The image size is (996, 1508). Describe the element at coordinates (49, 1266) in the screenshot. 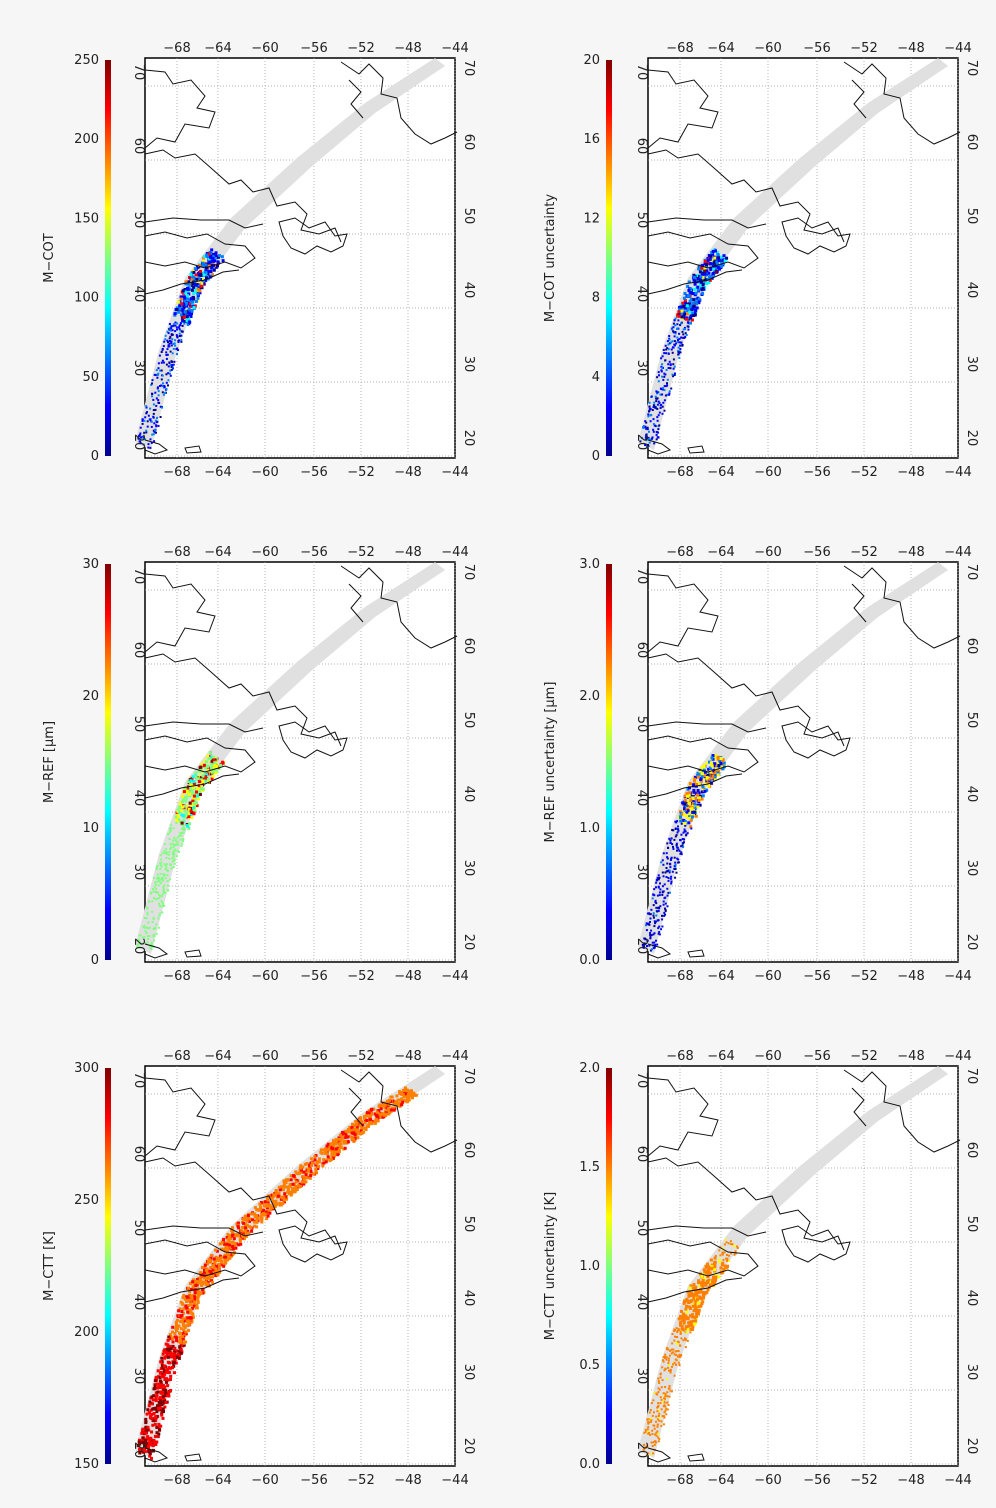

I see `colorbar-title: M−CTT [K]` at that location.